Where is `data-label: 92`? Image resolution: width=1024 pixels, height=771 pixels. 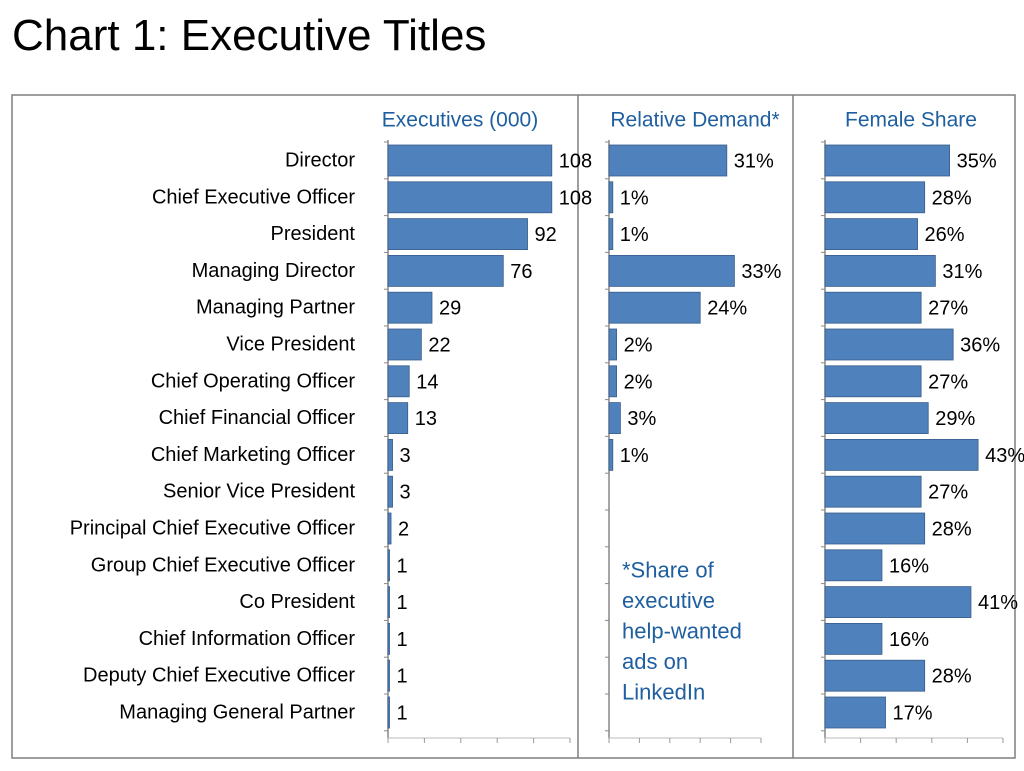
data-label: 92 is located at coordinates (546, 235).